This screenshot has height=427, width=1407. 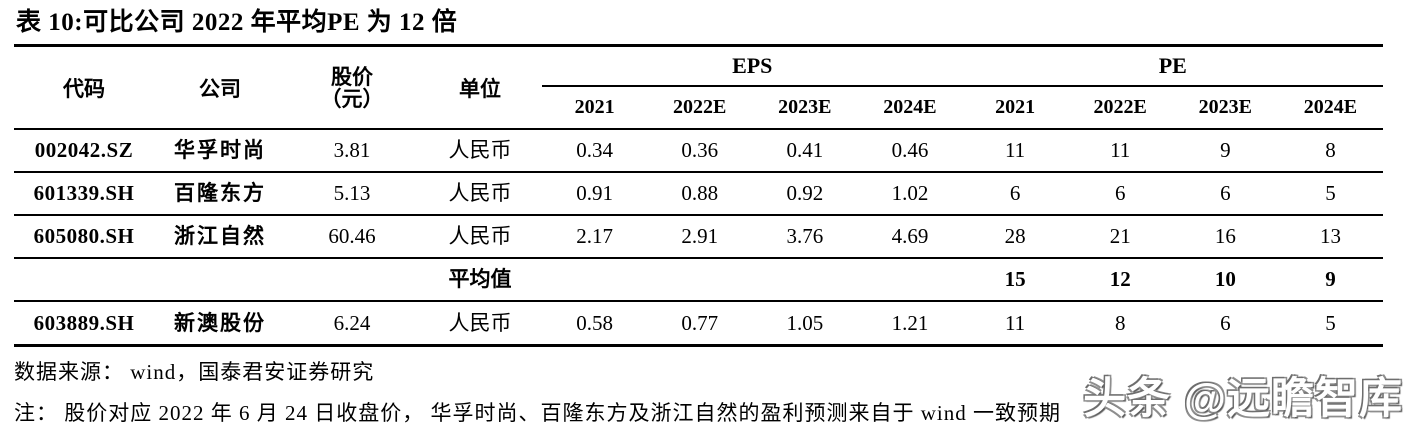 I want to click on stock-code: 603889.SH, so click(x=84, y=322).